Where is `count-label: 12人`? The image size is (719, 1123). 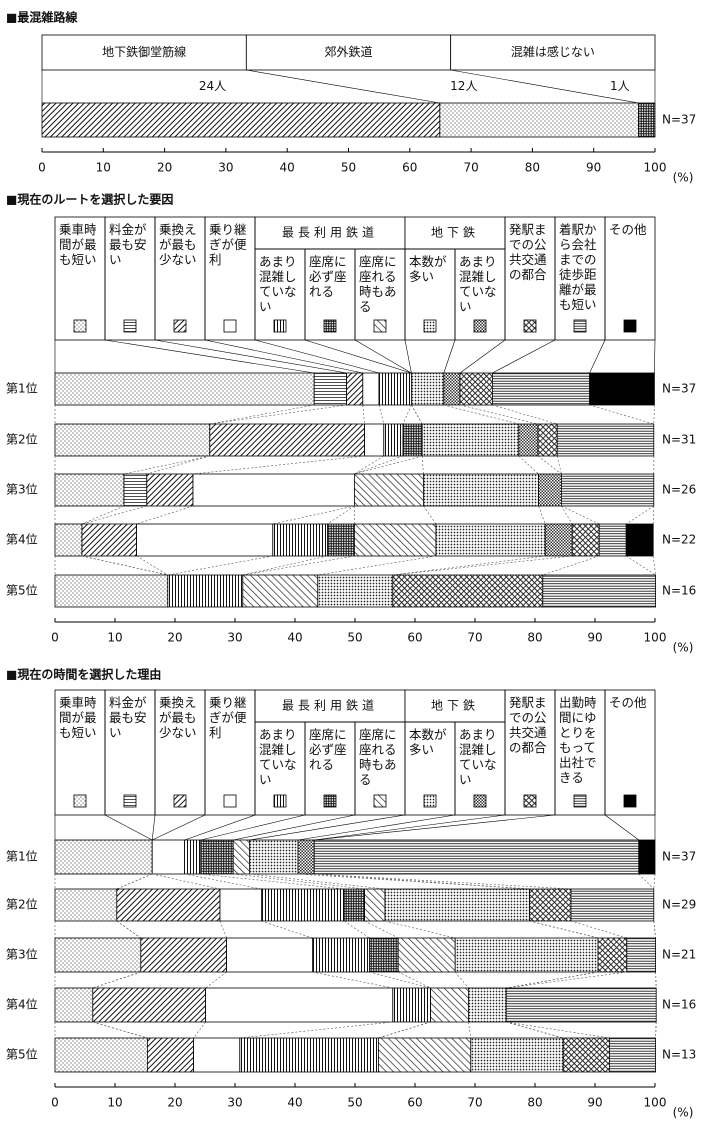 count-label: 12人 is located at coordinates (463, 86).